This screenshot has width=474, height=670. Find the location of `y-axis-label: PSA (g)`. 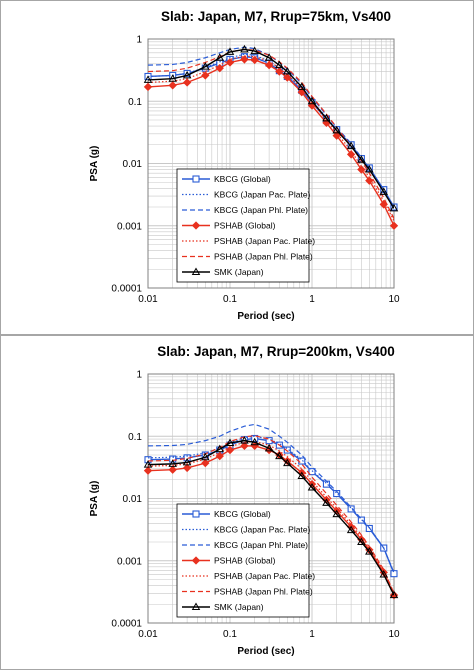

y-axis-label: PSA (g) is located at coordinates (94, 499).